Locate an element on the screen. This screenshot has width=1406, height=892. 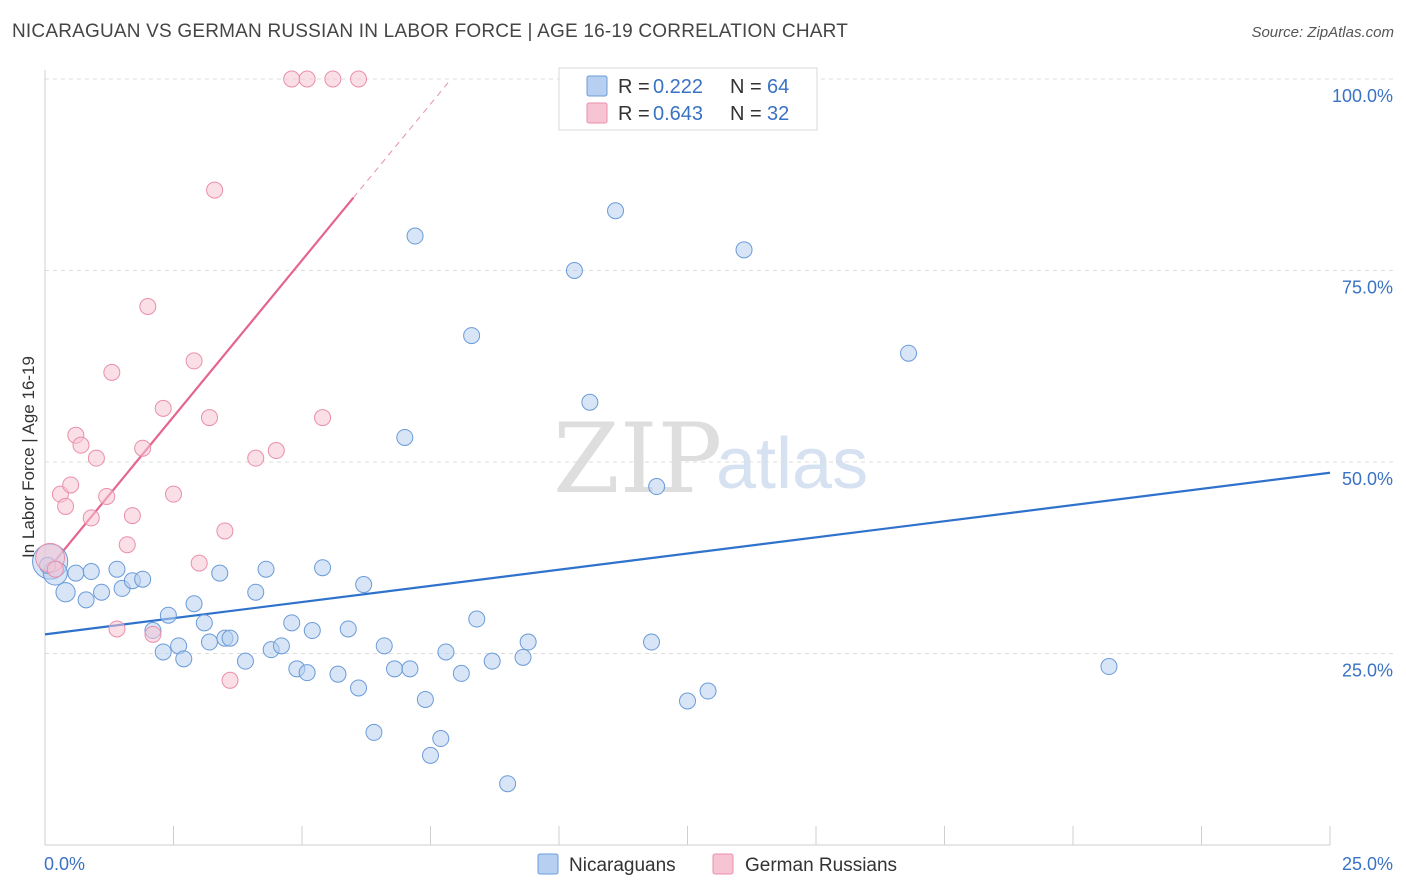
x-tick-label-0: 0.0% is located at coordinates (64, 864).